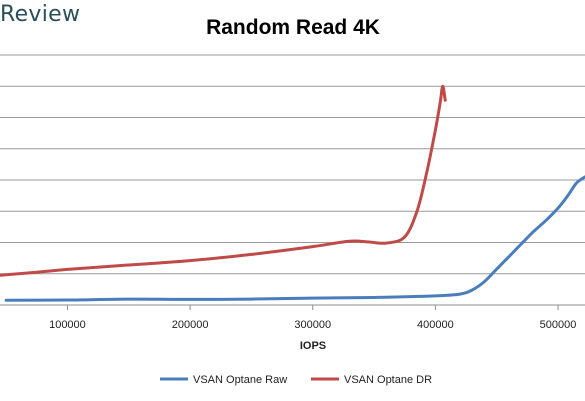  Describe the element at coordinates (190, 325) in the screenshot. I see `x-tick-label: 200000` at that location.